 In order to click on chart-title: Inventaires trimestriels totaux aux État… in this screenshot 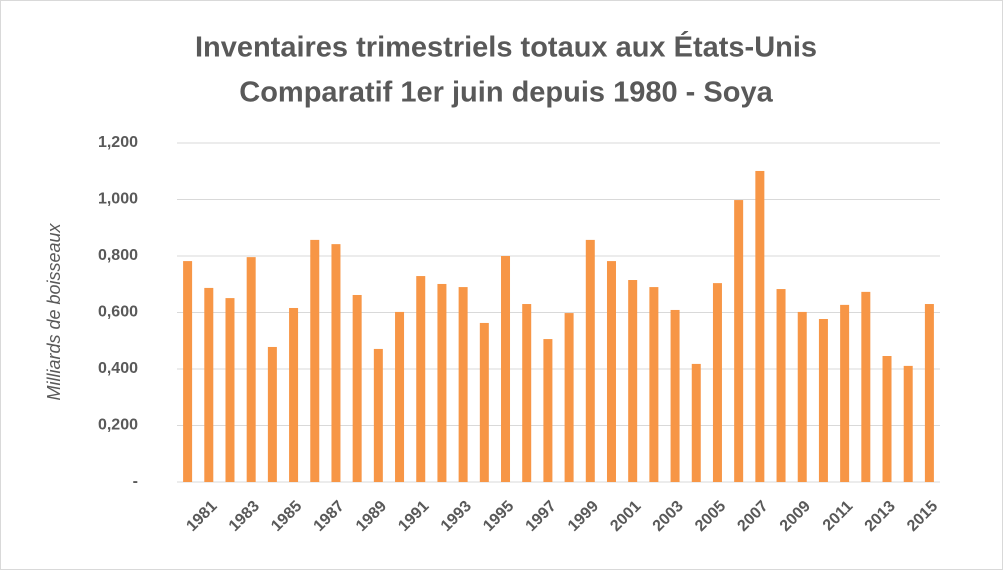, I will do `click(506, 47)`.